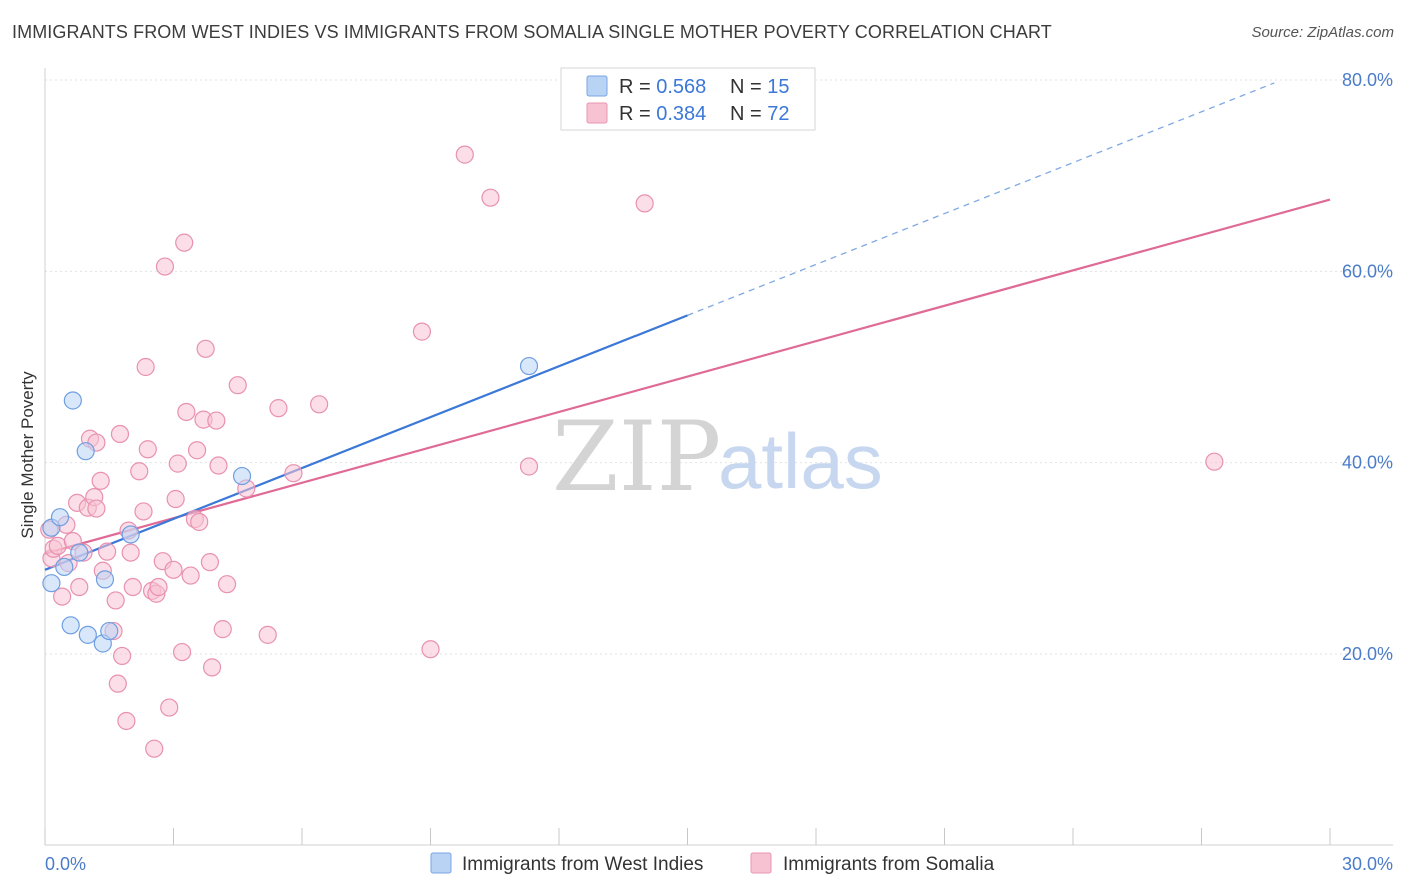  Describe the element at coordinates (636, 457) in the screenshot. I see `watermark-zip: ZIP` at that location.